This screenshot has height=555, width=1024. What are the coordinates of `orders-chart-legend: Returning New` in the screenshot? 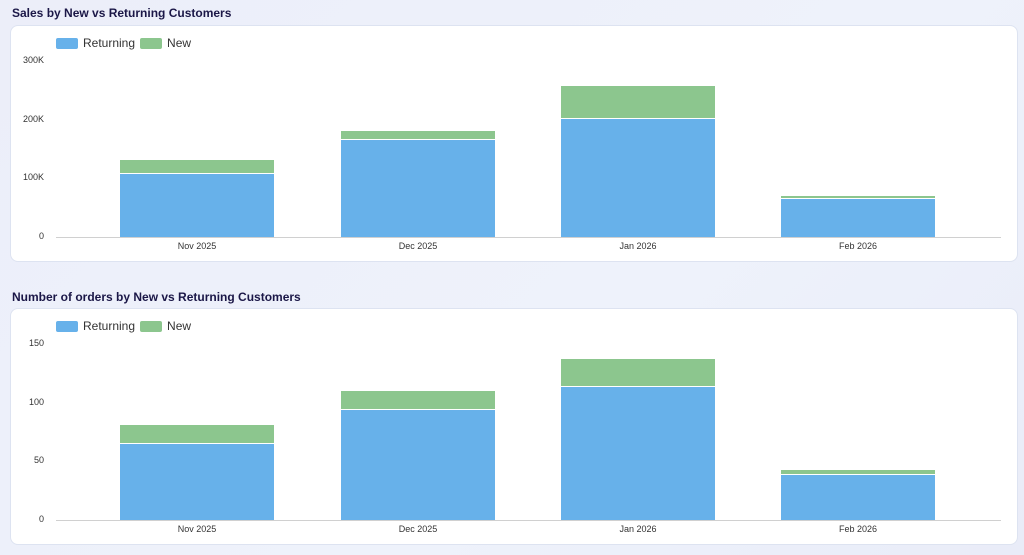 It's located at (126, 326).